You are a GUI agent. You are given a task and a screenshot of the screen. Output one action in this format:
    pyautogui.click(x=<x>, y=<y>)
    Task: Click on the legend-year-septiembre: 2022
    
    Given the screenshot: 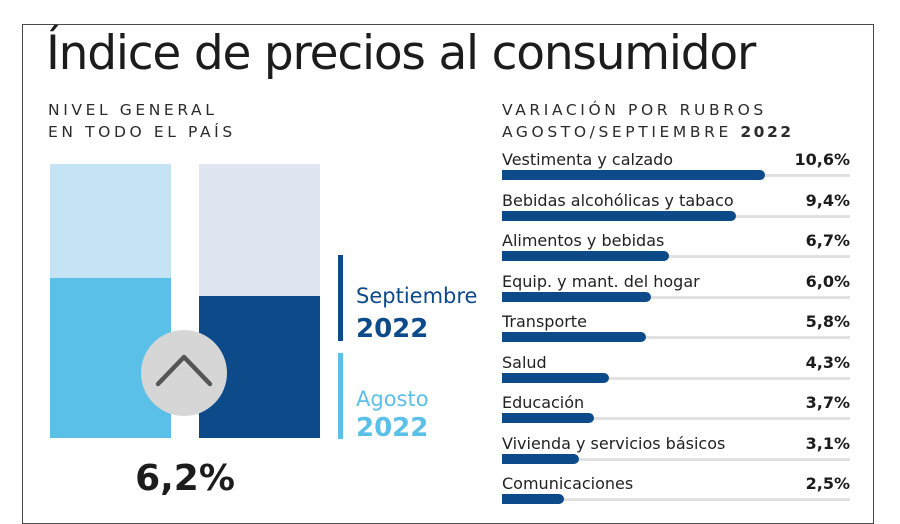 What is the action you would take?
    pyautogui.click(x=392, y=329)
    